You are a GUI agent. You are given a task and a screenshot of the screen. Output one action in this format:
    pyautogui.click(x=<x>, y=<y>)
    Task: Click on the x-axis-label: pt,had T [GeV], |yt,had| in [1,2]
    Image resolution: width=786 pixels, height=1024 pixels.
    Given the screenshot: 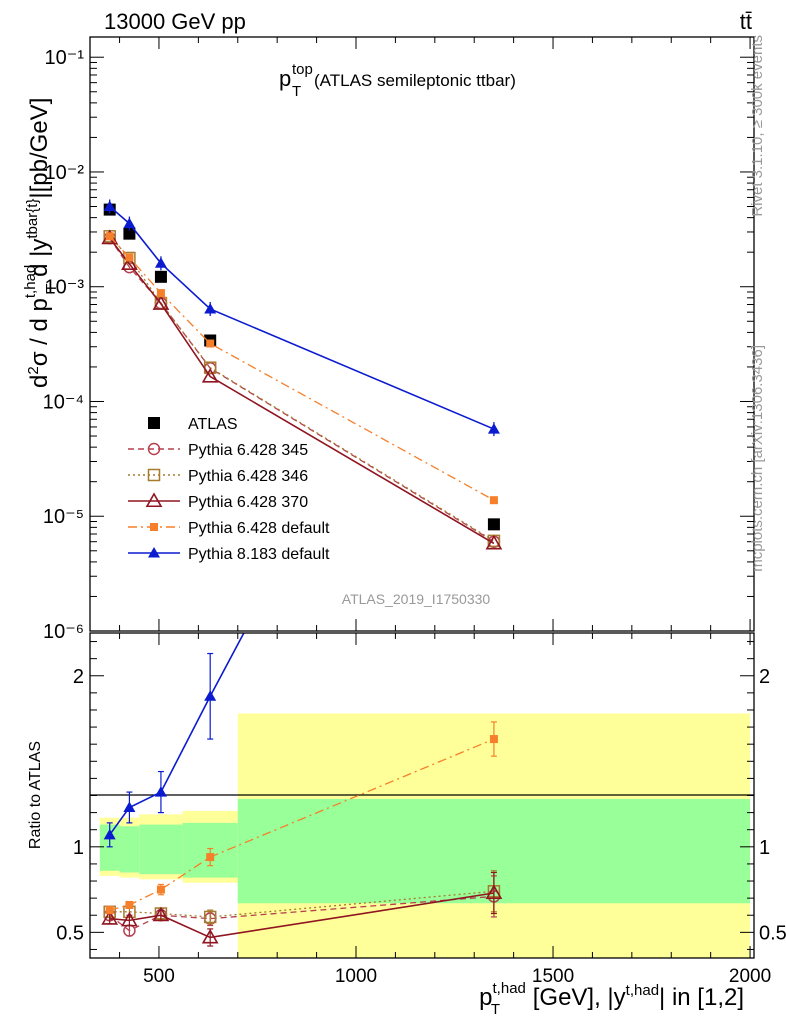 What is the action you would take?
    pyautogui.click(x=611, y=999)
    